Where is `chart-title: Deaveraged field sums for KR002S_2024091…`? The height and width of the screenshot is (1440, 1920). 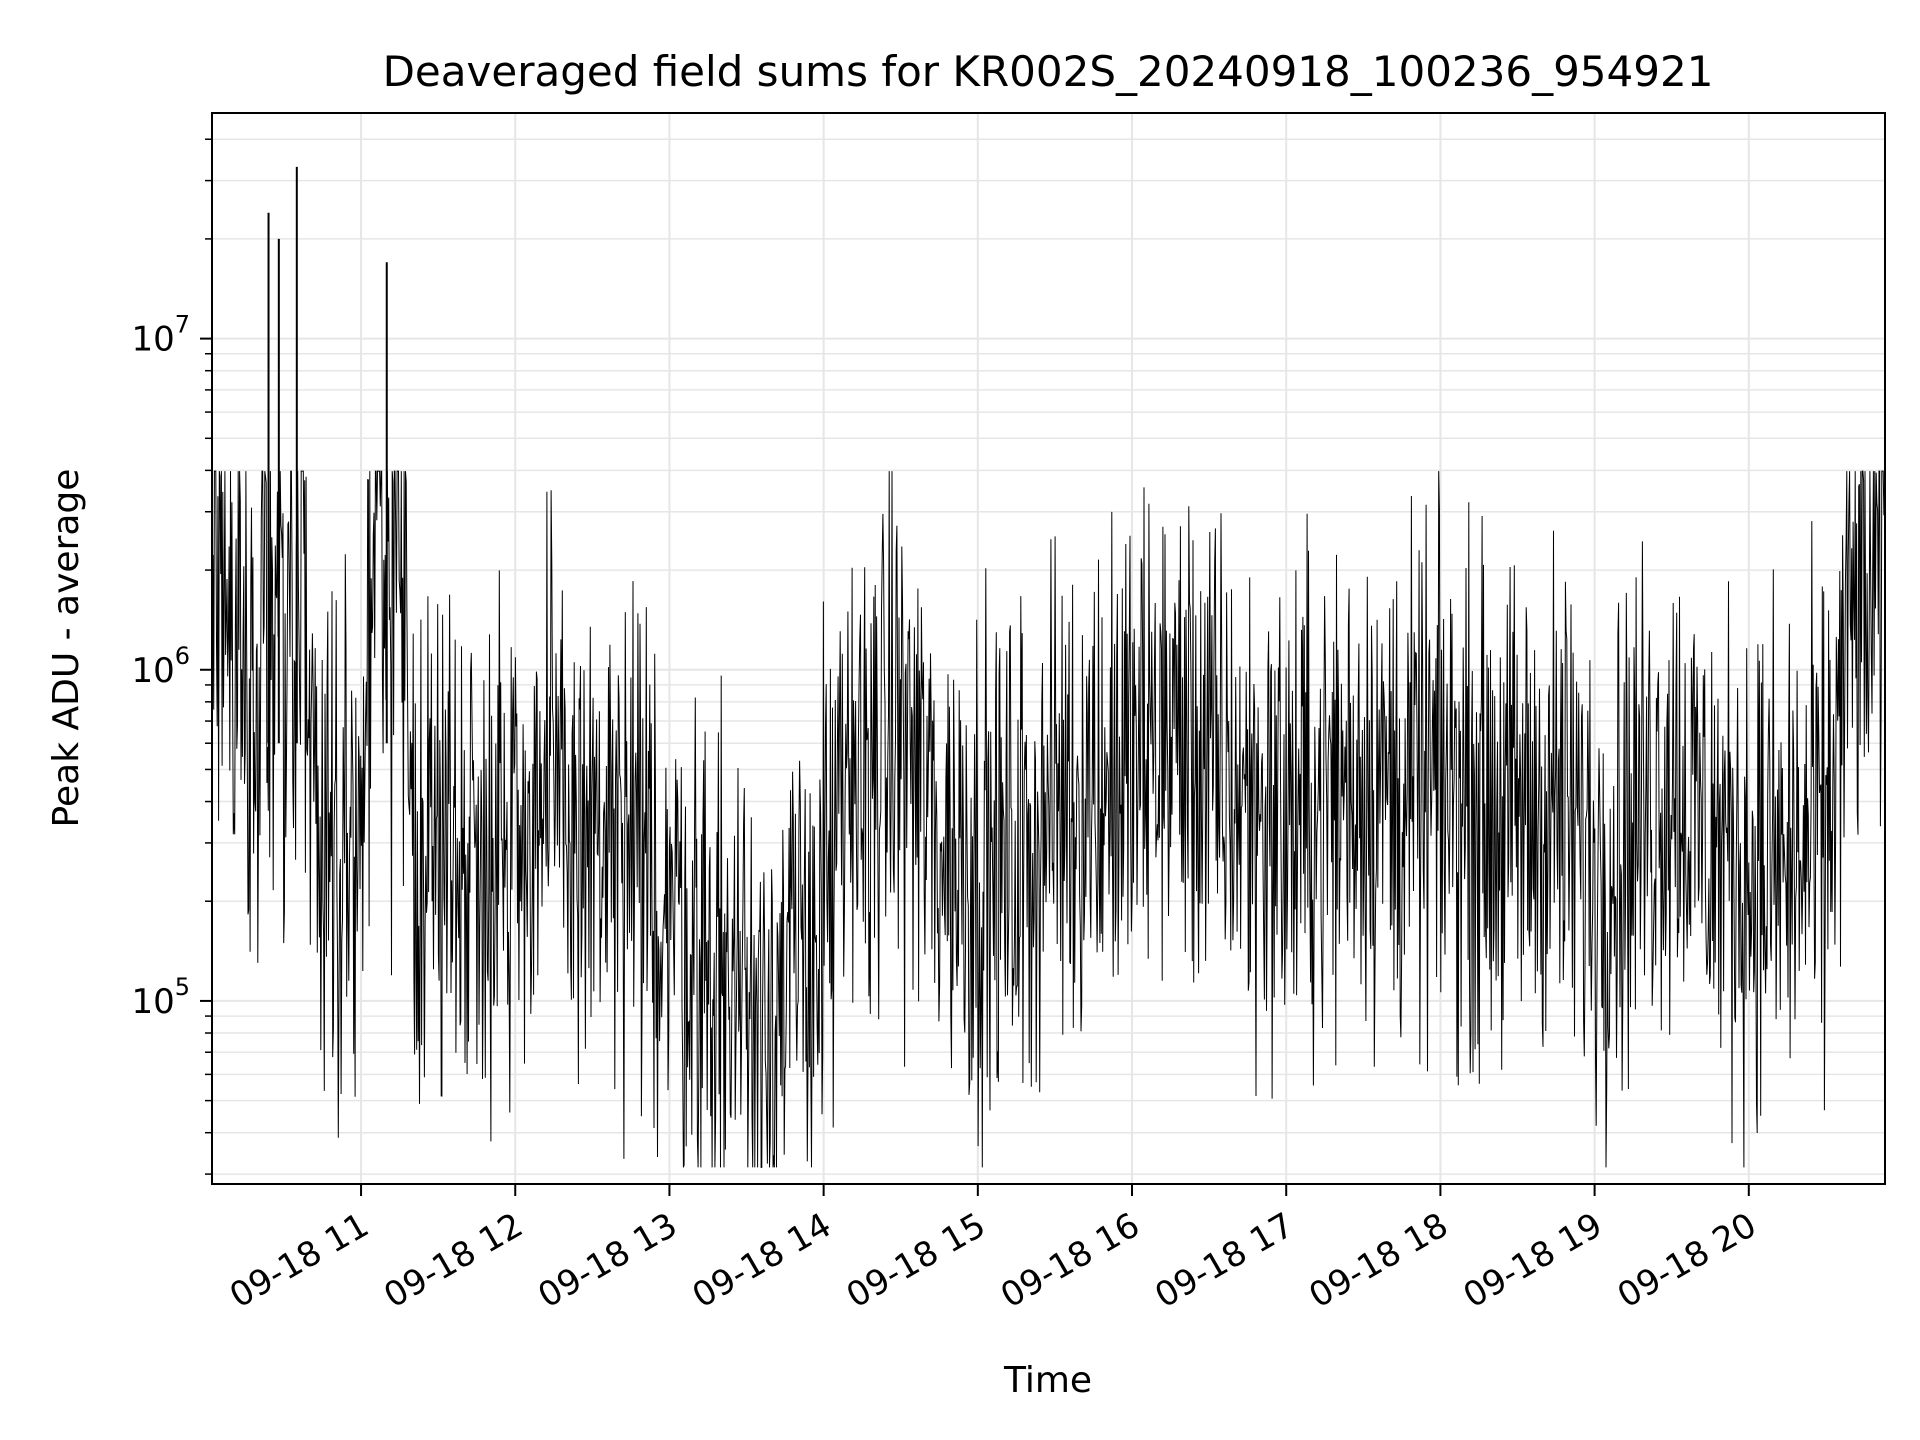 chart-title: Deaveraged field sums for KR002S_2024091… is located at coordinates (1048, 71).